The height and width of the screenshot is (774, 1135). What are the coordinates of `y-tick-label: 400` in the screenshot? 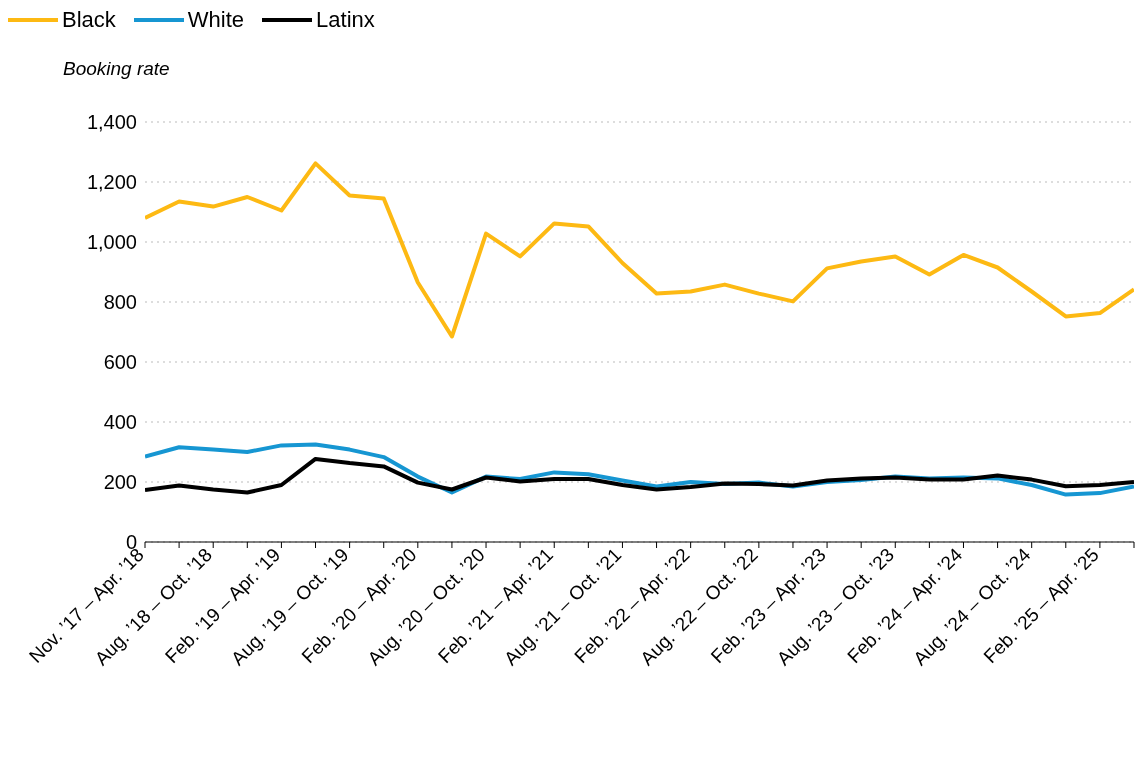 It's located at (120, 422).